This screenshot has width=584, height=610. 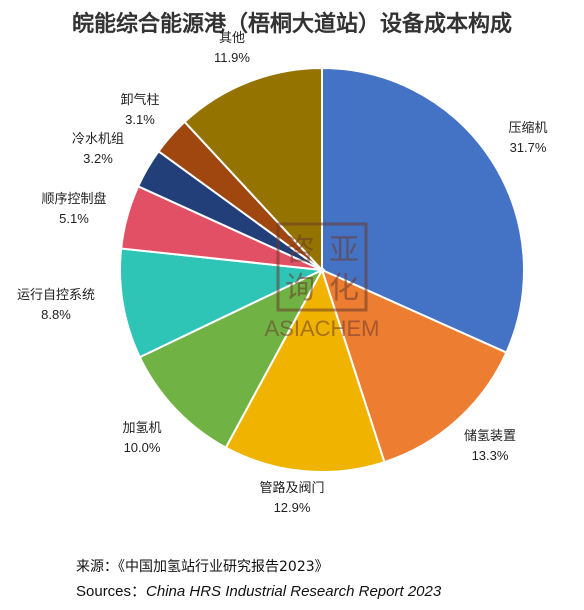 What do you see at coordinates (344, 288) in the screenshot?
I see `seal-char: 化` at bounding box center [344, 288].